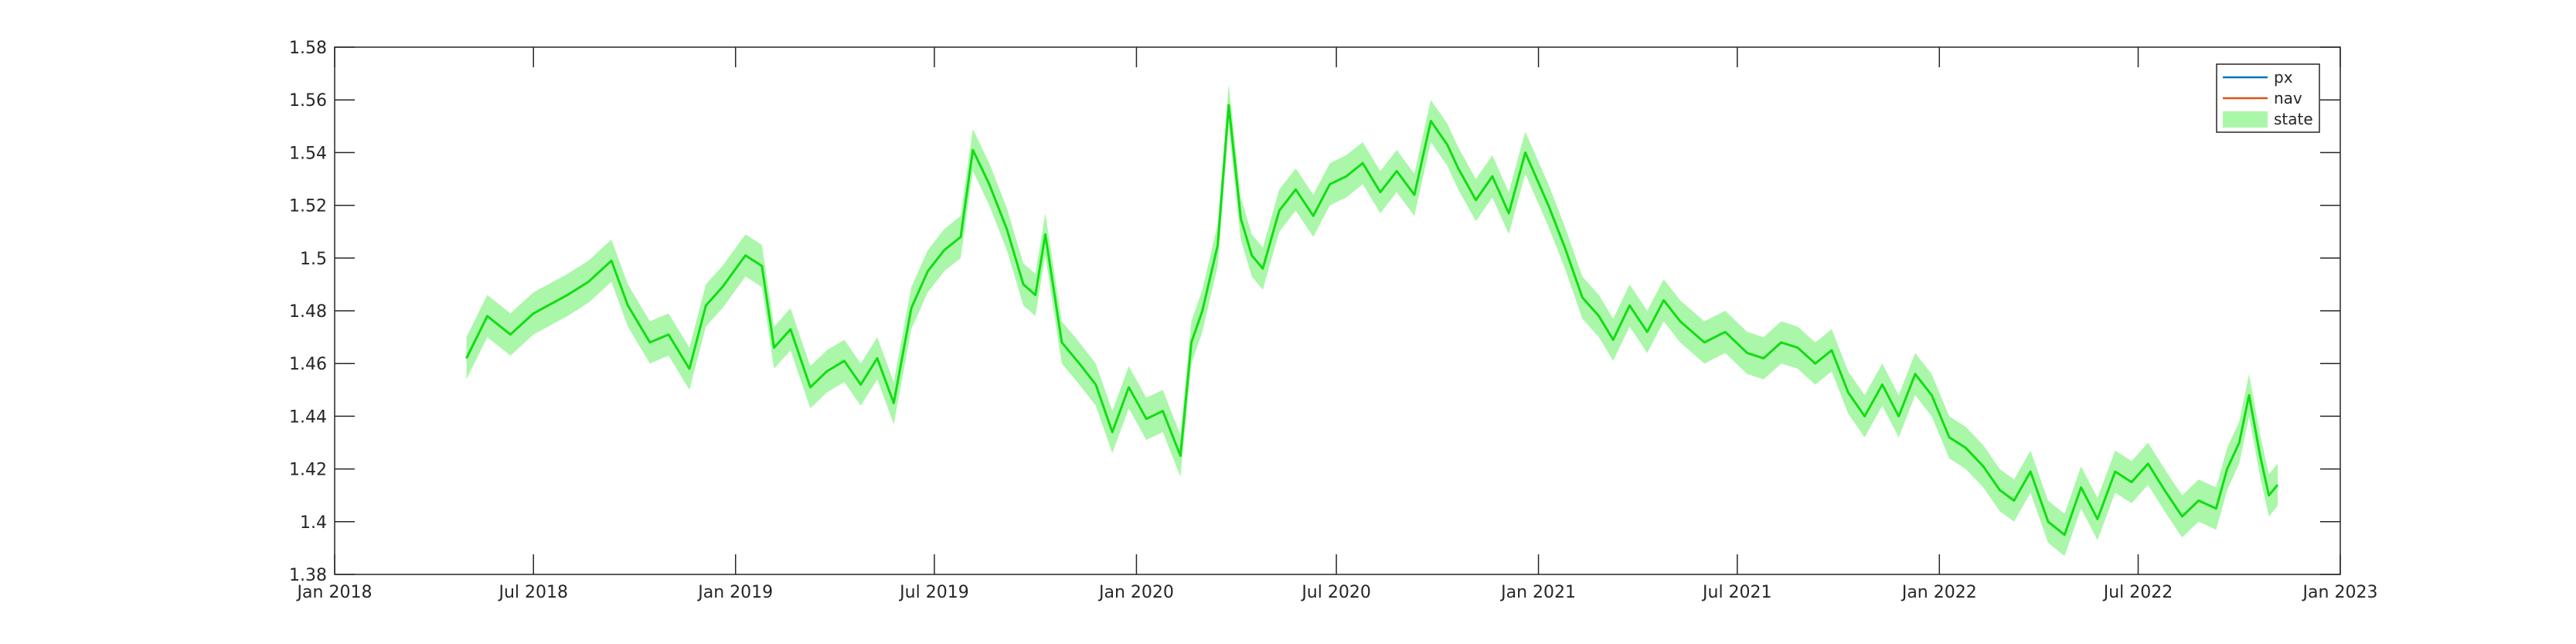  Describe the element at coordinates (334, 592) in the screenshot. I see `x-tick-label: Jan 2018` at that location.